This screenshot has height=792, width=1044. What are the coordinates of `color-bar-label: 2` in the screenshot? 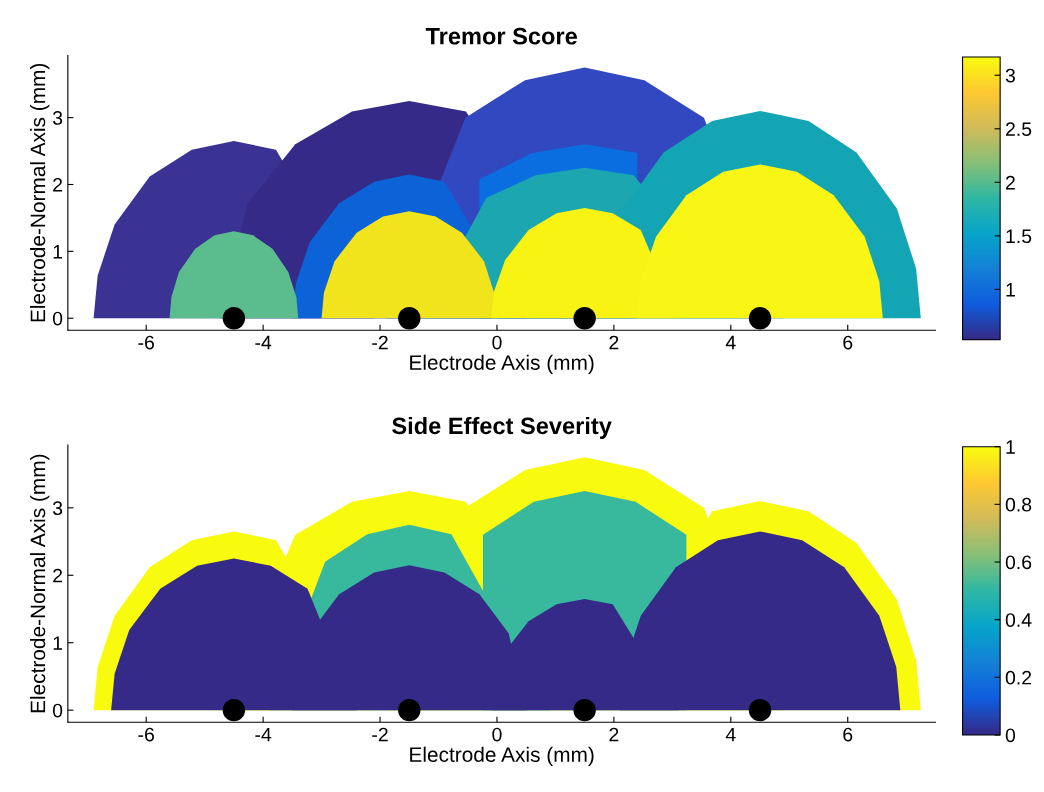 It's located at (1010, 182).